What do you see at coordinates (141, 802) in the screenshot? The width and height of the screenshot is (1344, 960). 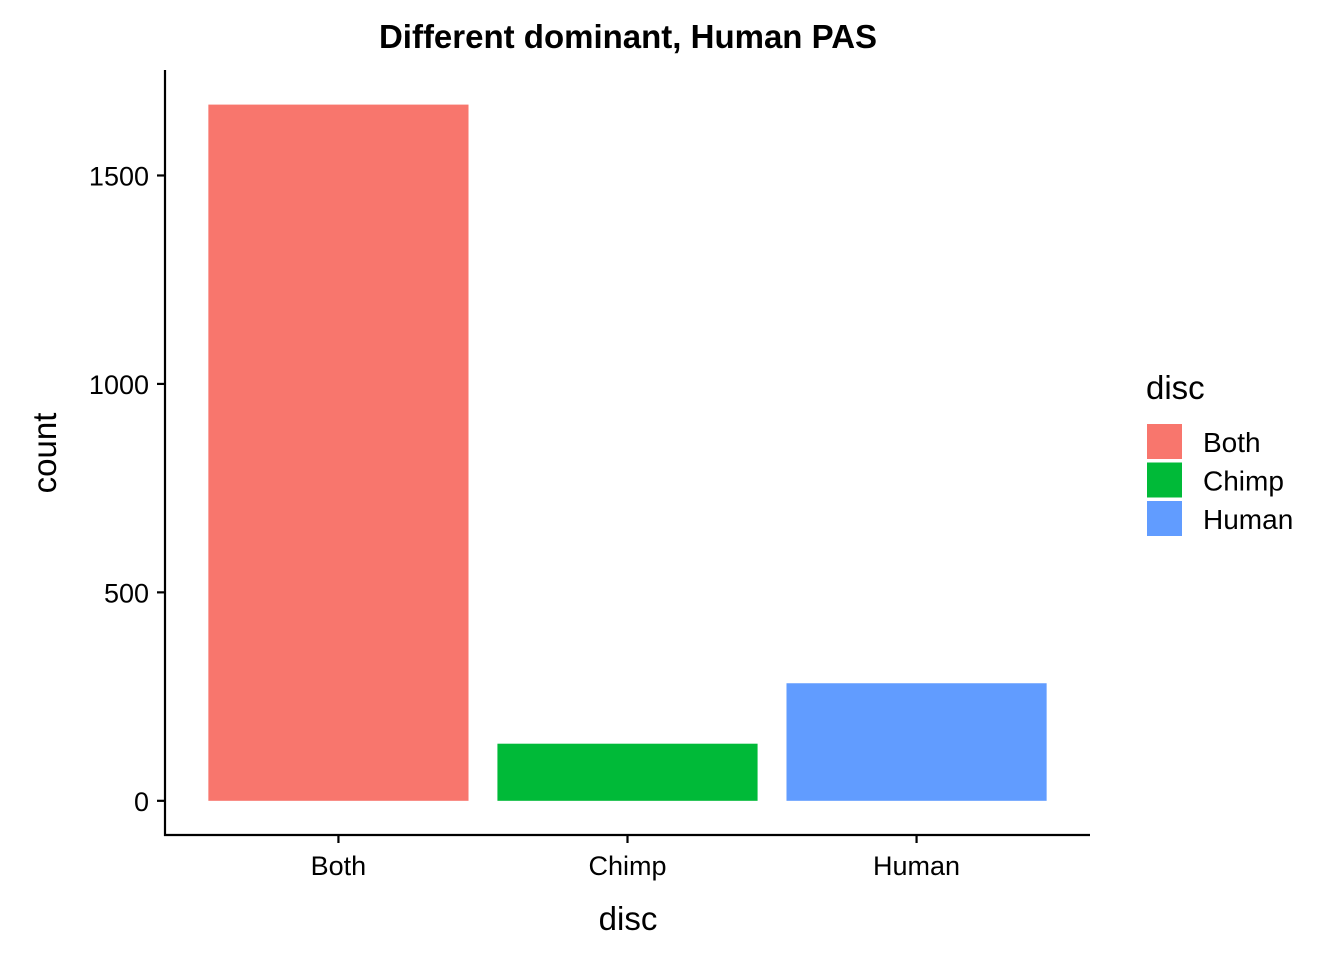 I see `y-tick-label: 0` at bounding box center [141, 802].